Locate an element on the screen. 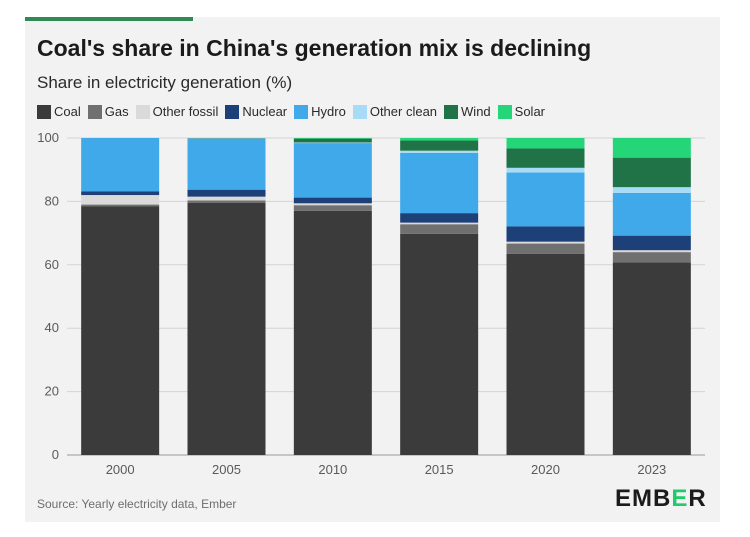 Image resolution: width=750 pixels, height=537 pixels. bar-segment-solar-2023 is located at coordinates (651, 148).